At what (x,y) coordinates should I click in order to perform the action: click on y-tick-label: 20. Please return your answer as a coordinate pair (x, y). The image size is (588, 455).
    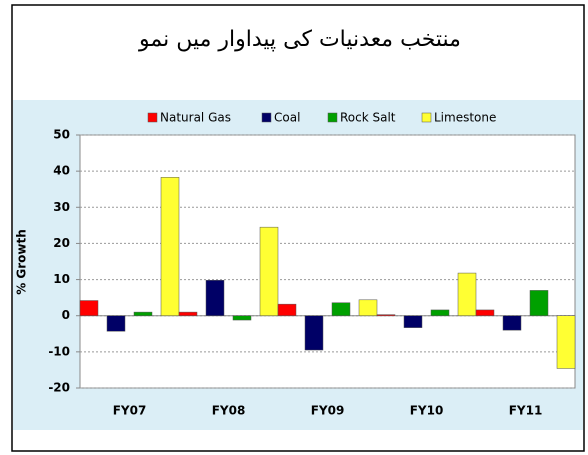
    Looking at the image, I should click on (61, 243).